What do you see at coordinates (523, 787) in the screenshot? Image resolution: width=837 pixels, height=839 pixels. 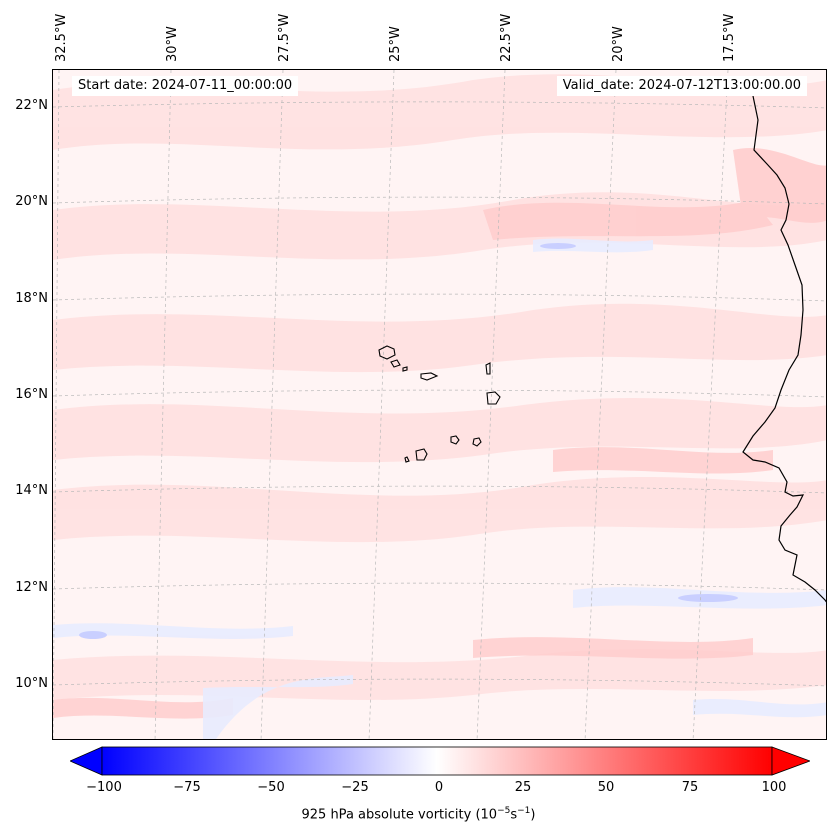 I see `colorbar-tick-25: 25` at bounding box center [523, 787].